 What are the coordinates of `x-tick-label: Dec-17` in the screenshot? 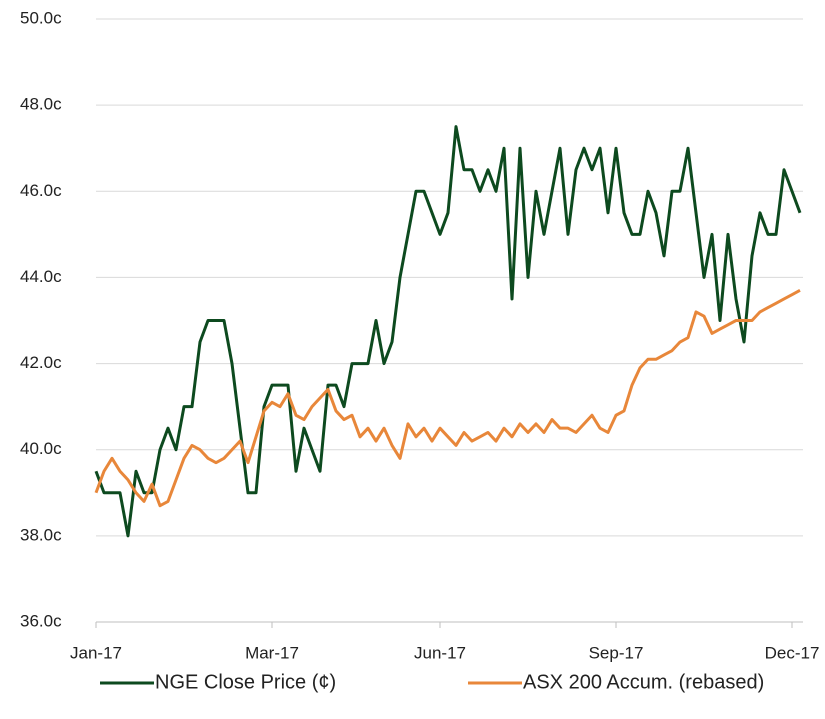 It's located at (792, 652).